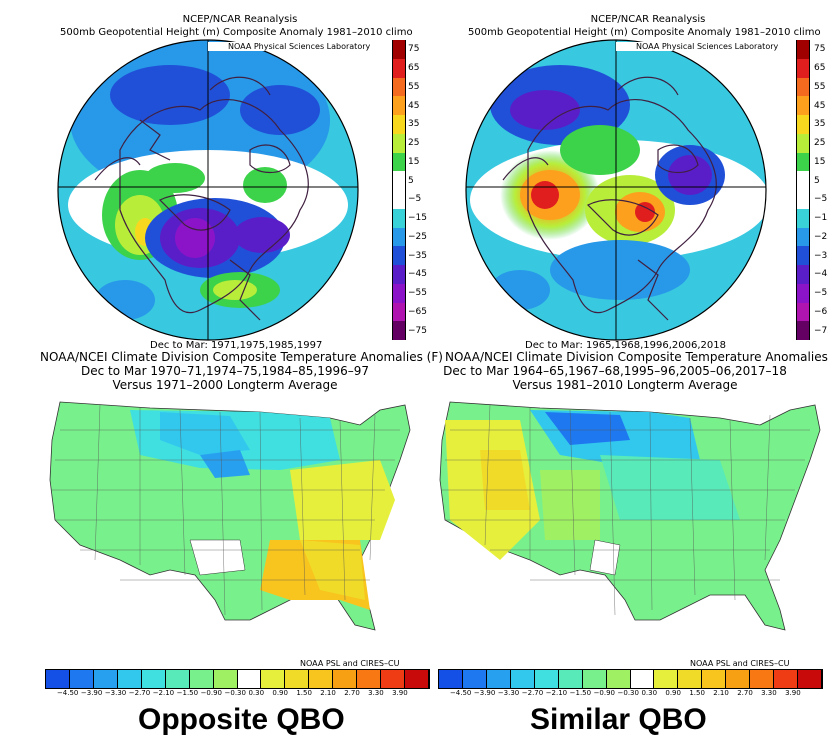  What do you see at coordinates (417, 311) in the screenshot?
I see `height-colorbar-tick-label: −65` at bounding box center [417, 311].